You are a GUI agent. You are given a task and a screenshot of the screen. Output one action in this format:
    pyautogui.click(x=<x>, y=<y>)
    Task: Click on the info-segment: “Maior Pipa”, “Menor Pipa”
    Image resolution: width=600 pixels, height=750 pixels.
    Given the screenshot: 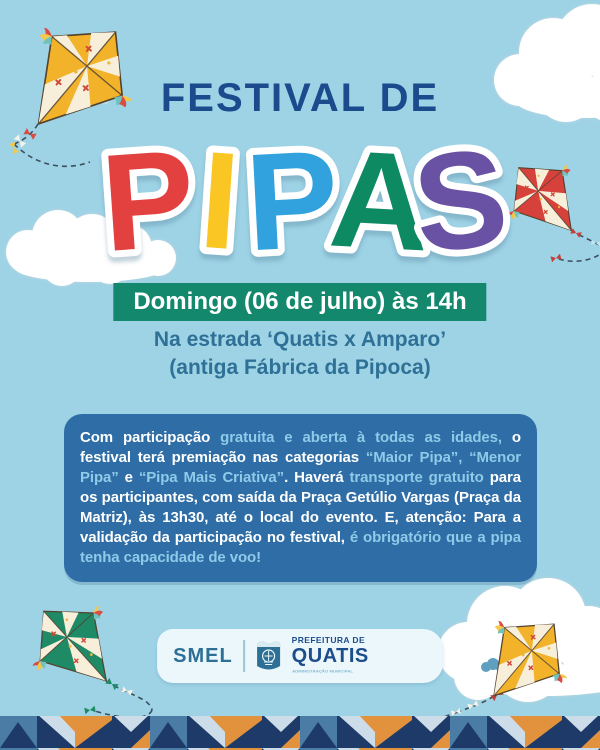 What is the action you would take?
    pyautogui.click(x=300, y=467)
    